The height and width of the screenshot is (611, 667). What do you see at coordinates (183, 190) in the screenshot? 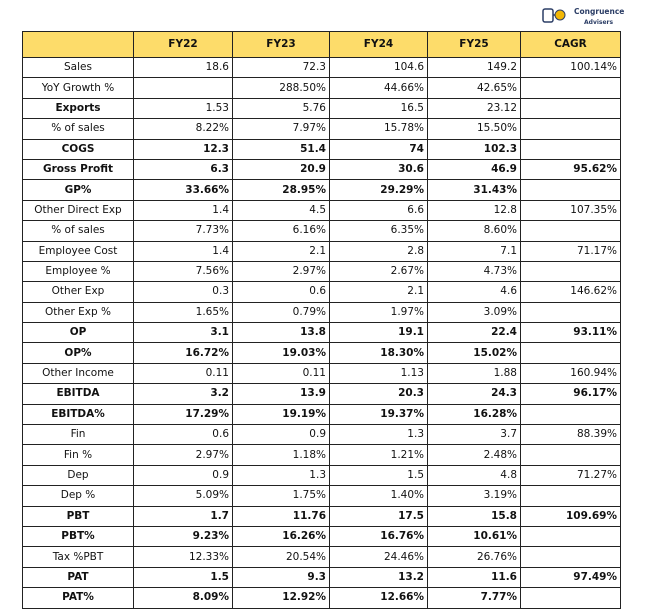
I see `cell: 33.66%` at bounding box center [183, 190].